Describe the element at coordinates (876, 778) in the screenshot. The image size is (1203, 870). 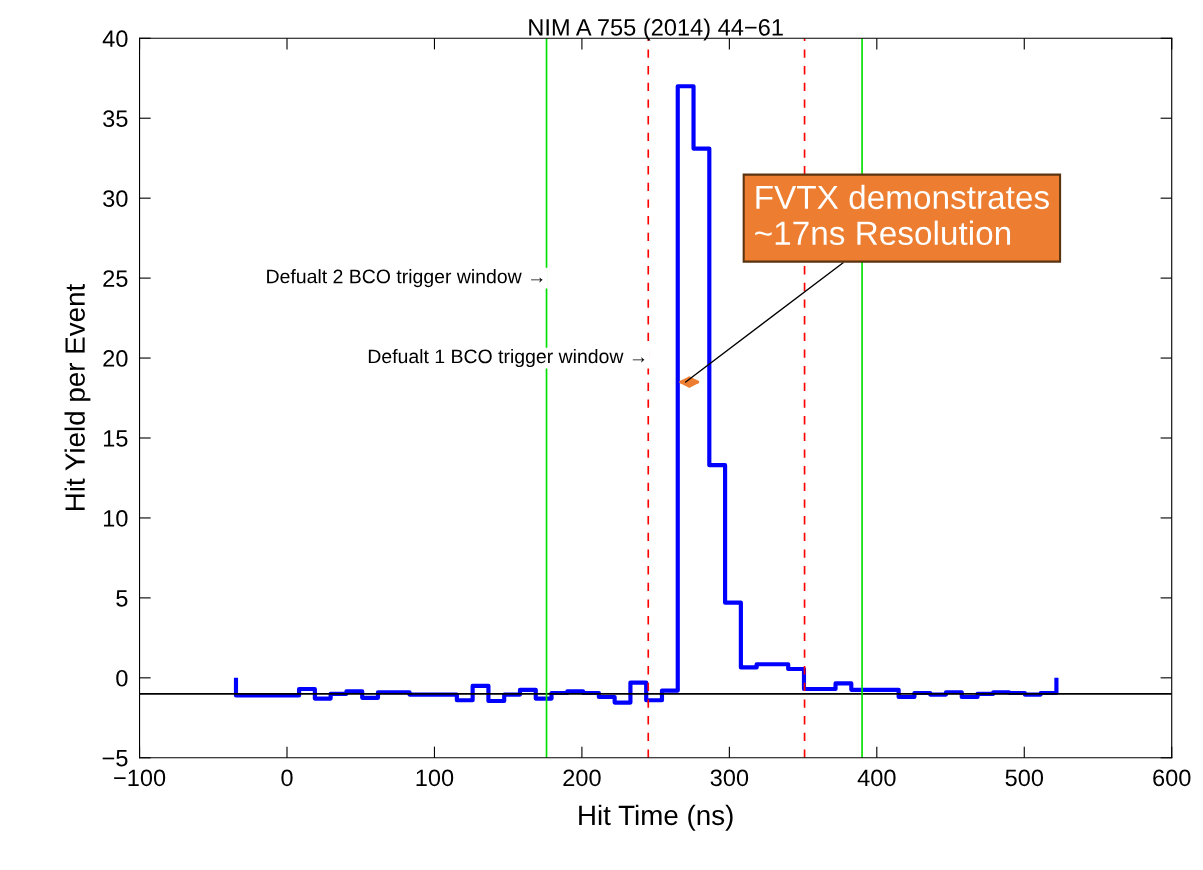
I see `x-tick-label: 400` at that location.